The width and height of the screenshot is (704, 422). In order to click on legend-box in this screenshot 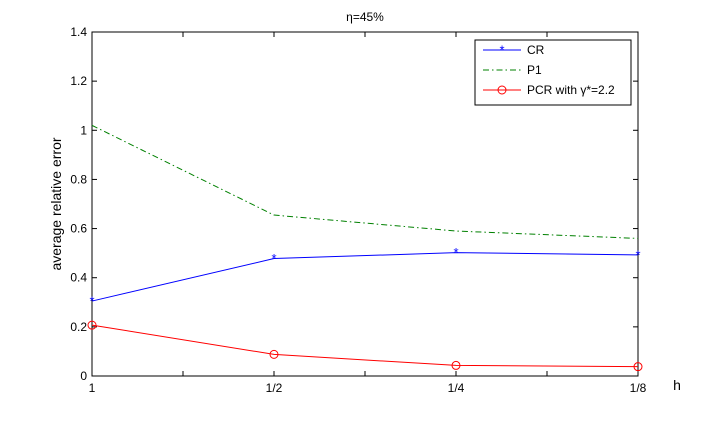, I will do `click(553, 72)`.